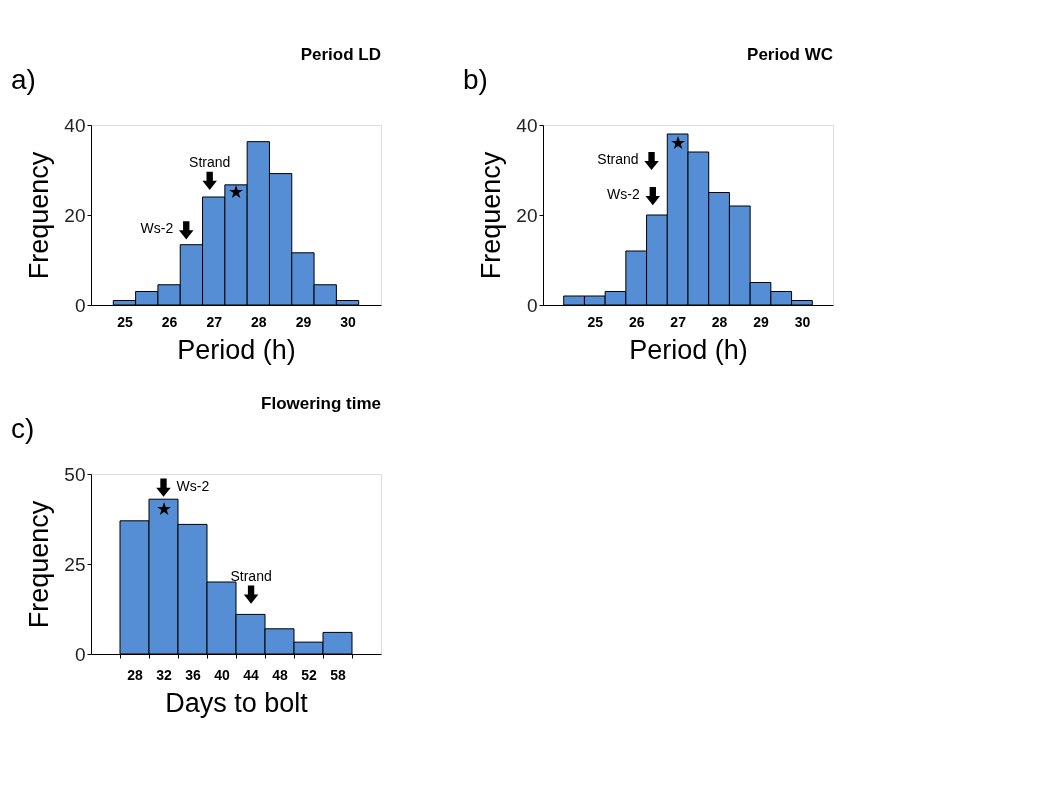 This screenshot has width=1063, height=801. Describe the element at coordinates (790, 54) in the screenshot. I see `chart-title: Period WC` at that location.